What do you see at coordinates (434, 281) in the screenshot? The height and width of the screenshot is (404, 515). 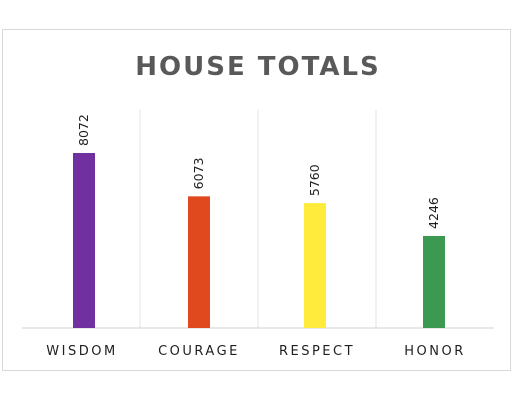 I see `bar-honor` at bounding box center [434, 281].